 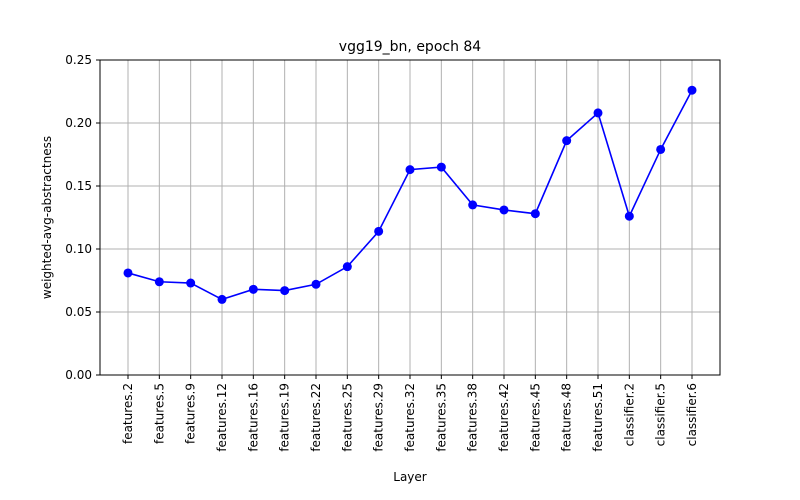 I want to click on x-tick-label: features.25, so click(x=347, y=417).